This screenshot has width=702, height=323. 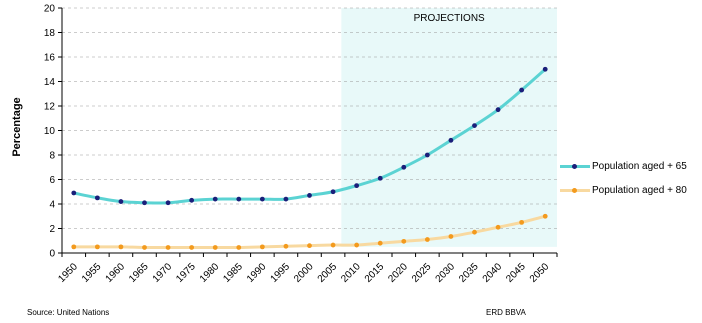 I want to click on x-tick-label: 2025, so click(x=422, y=273).